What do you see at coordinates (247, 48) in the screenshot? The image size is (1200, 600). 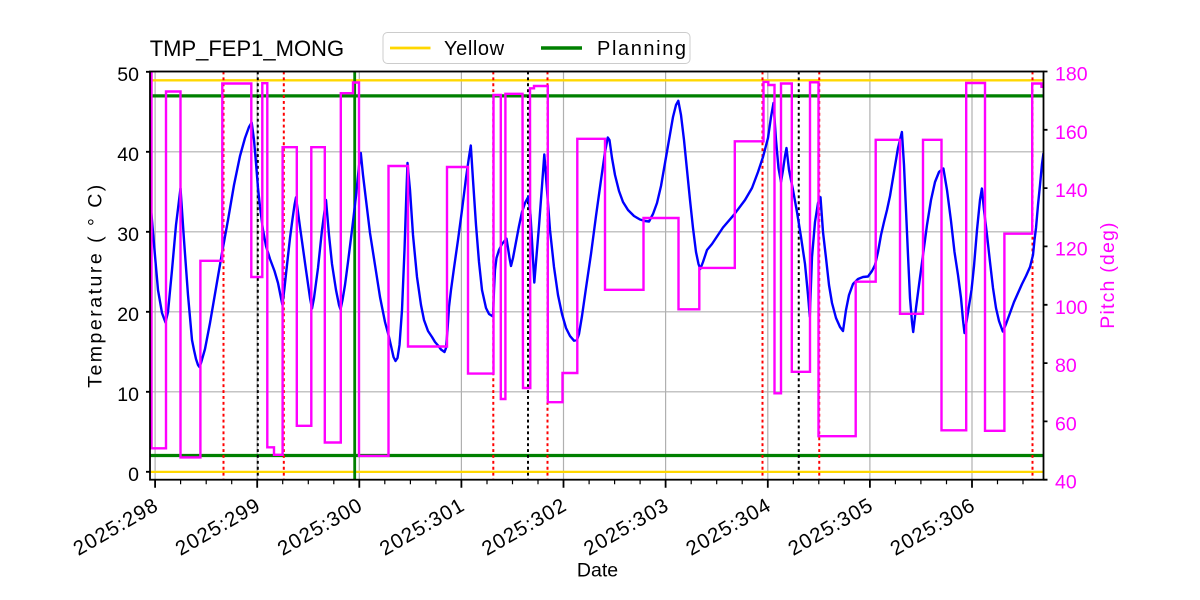 I see `svg-text: TMP_FEP1_MONG` at bounding box center [247, 48].